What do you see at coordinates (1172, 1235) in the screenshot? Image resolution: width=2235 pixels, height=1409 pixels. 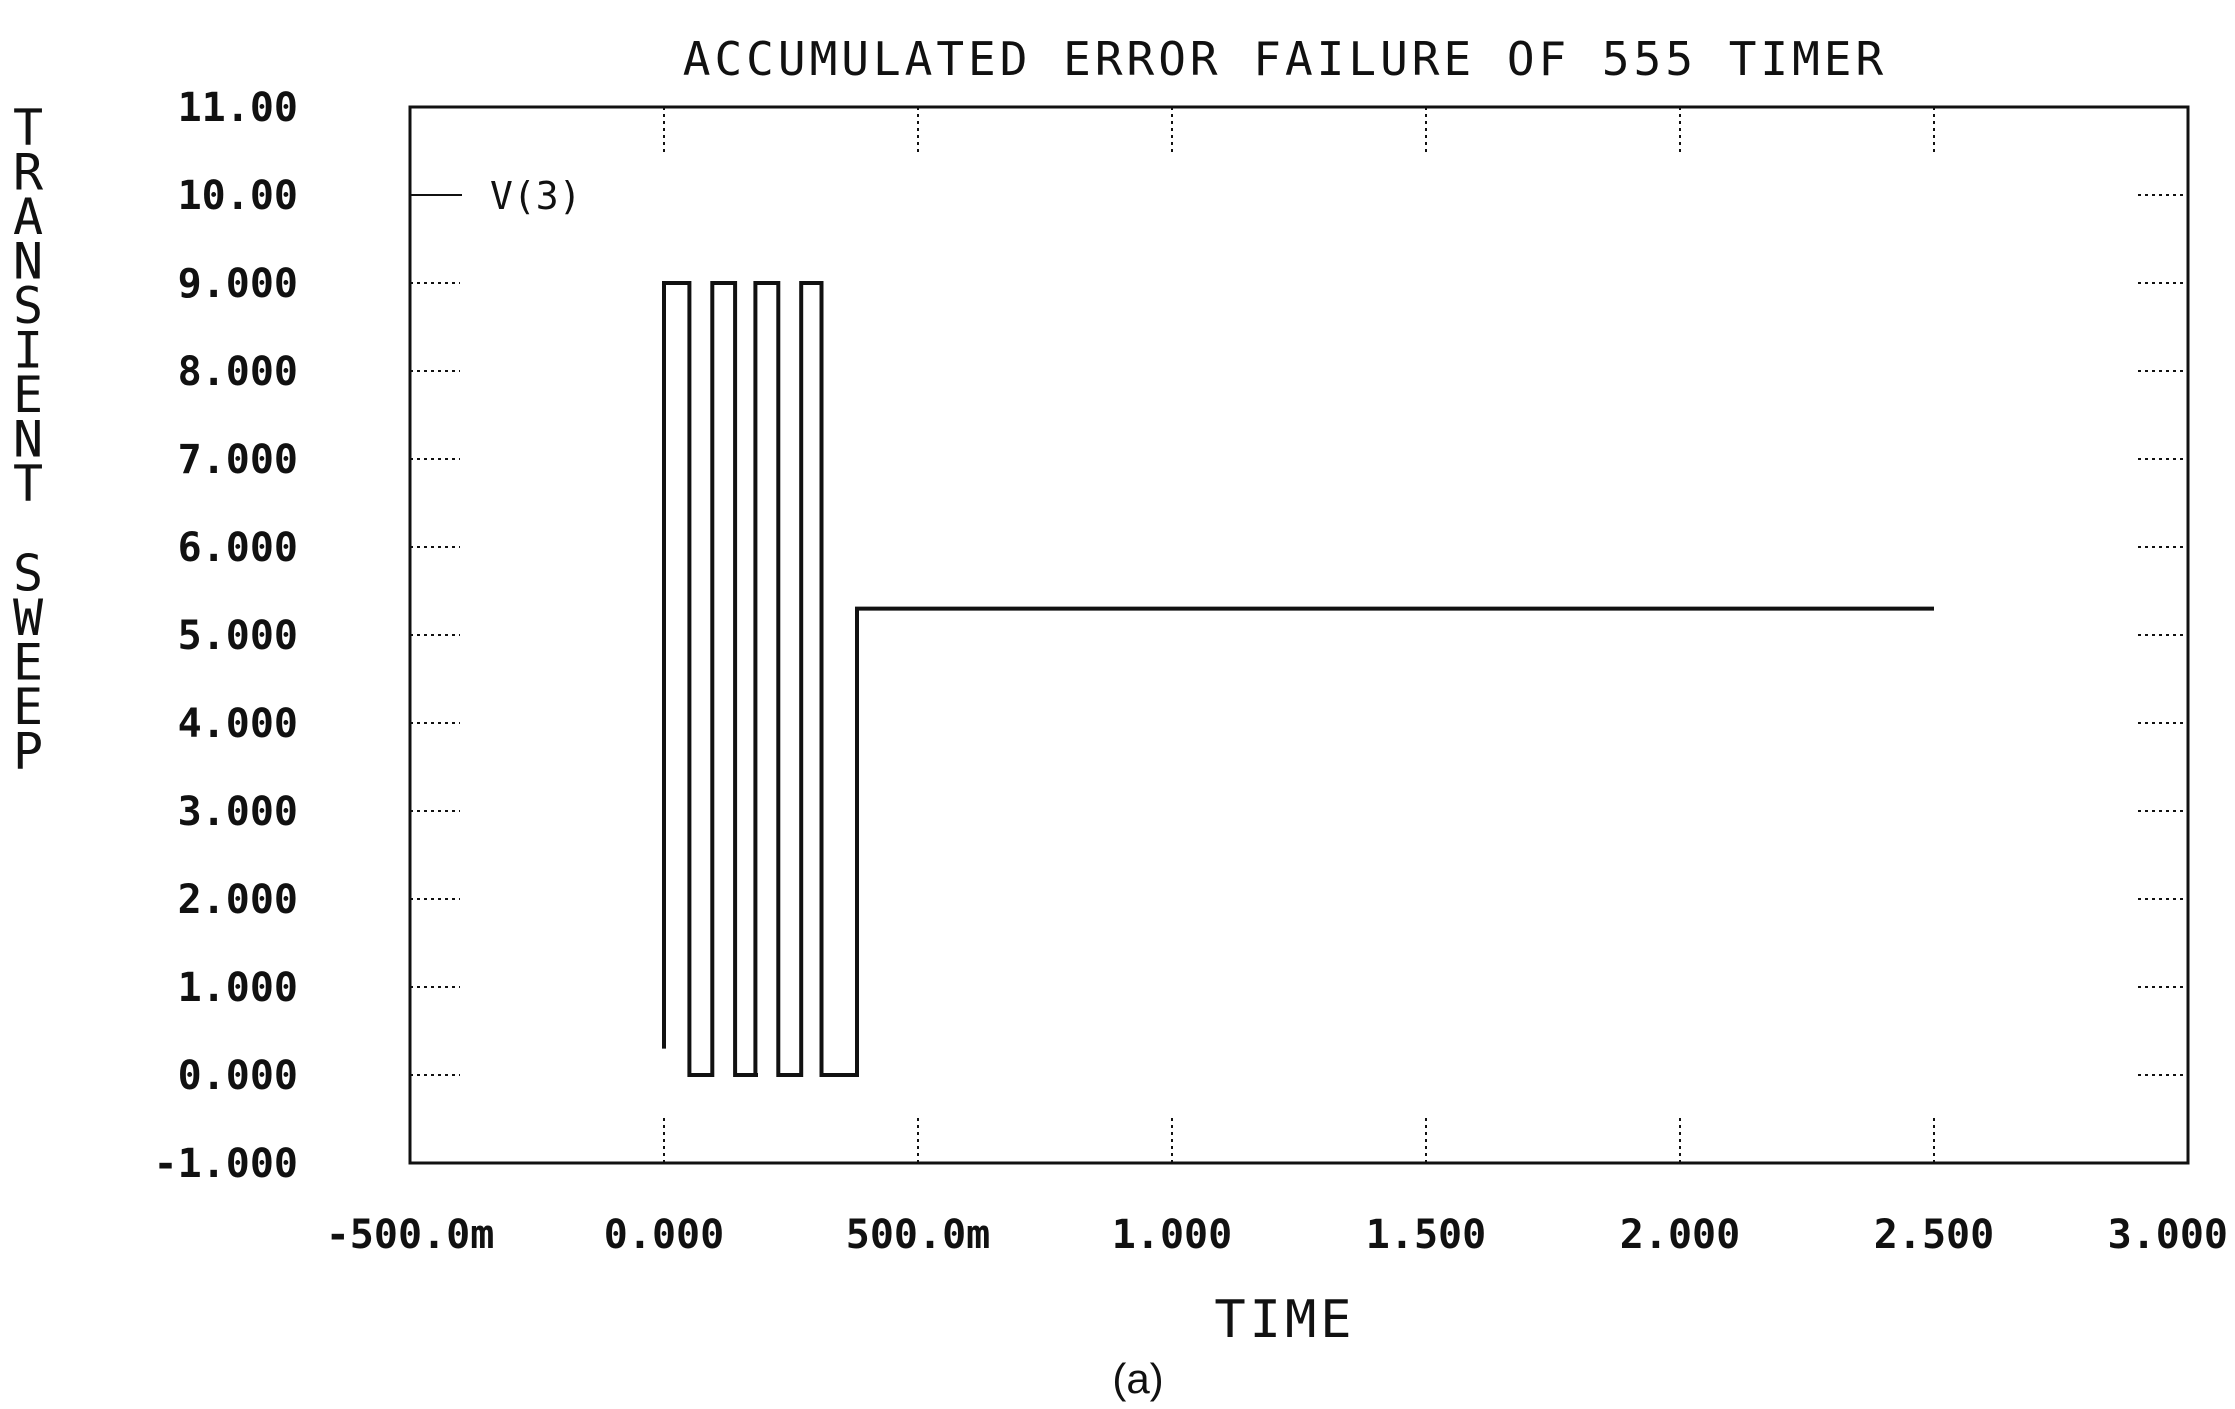 I see `x-tick-label: 1.000` at bounding box center [1172, 1235].